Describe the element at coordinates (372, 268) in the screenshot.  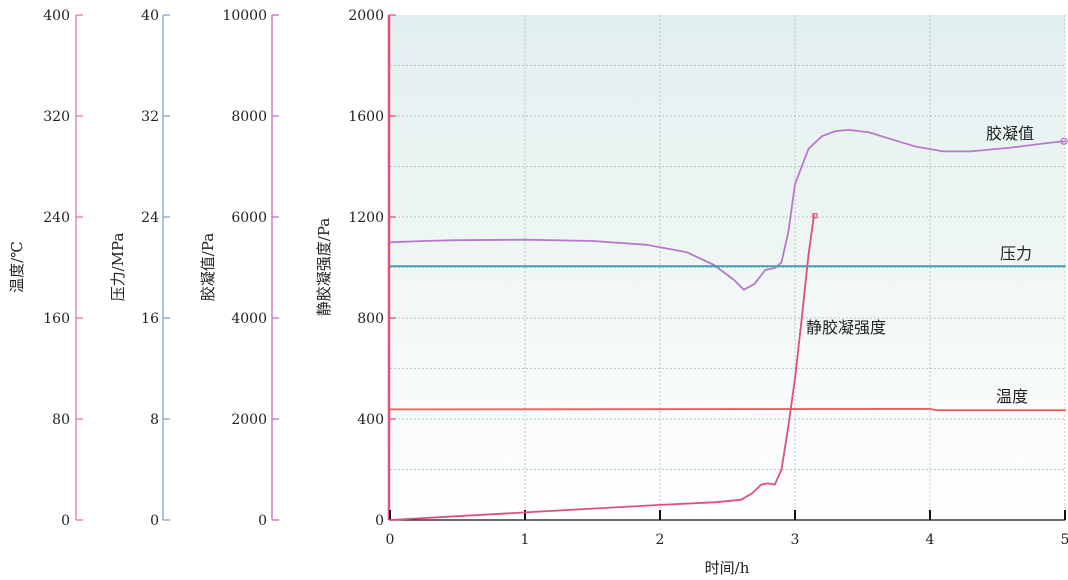
I see `static-gel-strength-axis: 0 400 800 1200 1600 2000` at that location.